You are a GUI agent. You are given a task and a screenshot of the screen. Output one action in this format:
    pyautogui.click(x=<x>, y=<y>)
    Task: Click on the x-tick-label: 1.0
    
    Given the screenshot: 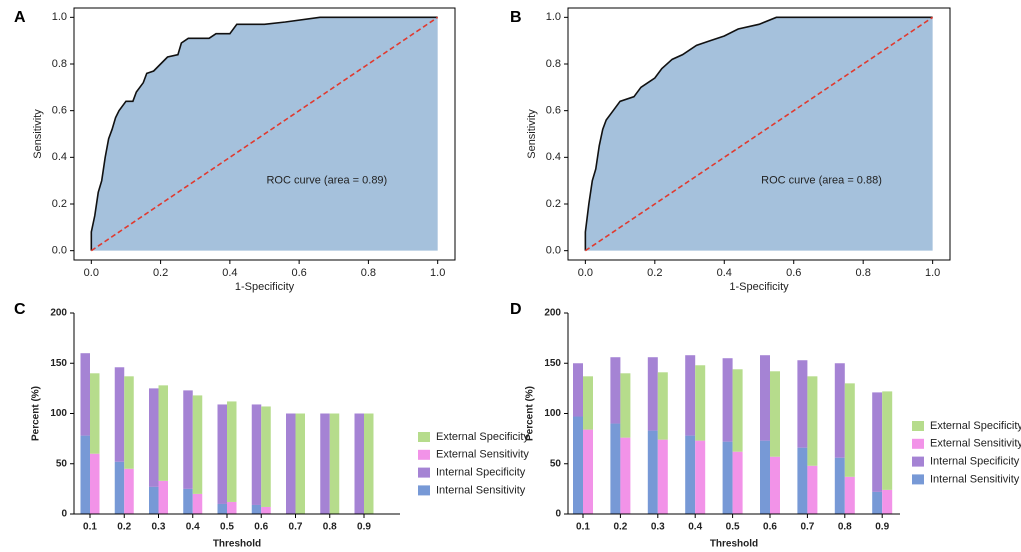 What is the action you would take?
    pyautogui.click(x=437, y=273)
    